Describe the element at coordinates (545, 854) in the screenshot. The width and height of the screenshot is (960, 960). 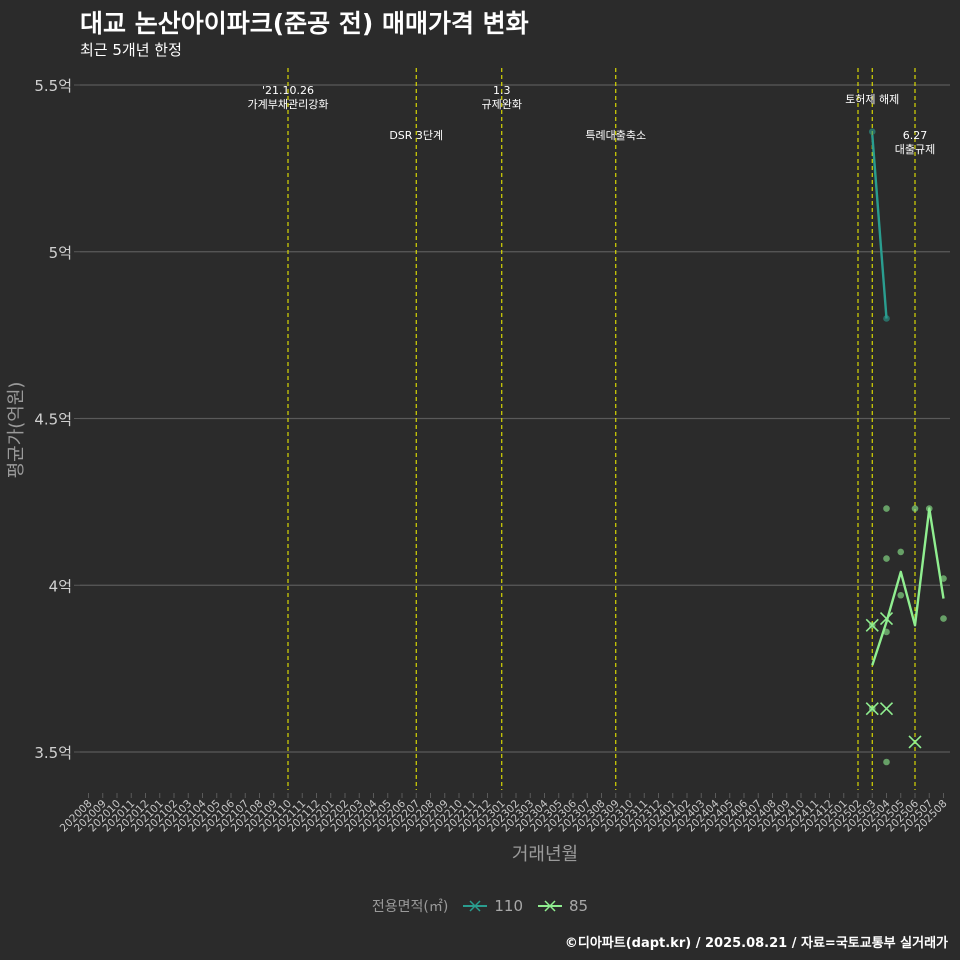
I see `x-axis-title: 거래년월` at that location.